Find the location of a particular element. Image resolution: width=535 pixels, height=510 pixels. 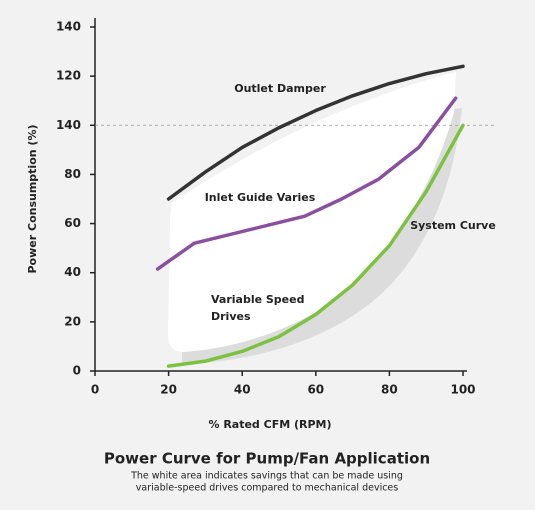

y-tick-label: 20 is located at coordinates (72, 321).